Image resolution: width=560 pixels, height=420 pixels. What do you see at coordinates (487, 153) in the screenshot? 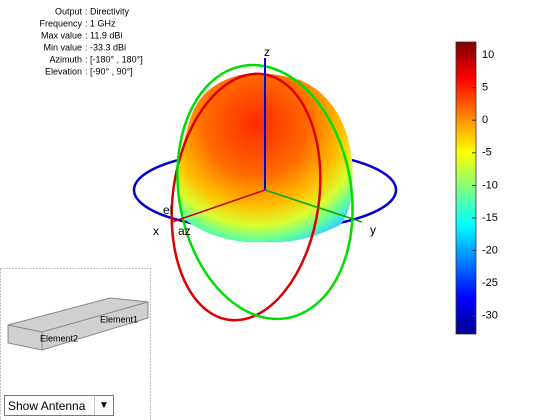
I see `colorbar-tick-label: -5` at bounding box center [487, 153].